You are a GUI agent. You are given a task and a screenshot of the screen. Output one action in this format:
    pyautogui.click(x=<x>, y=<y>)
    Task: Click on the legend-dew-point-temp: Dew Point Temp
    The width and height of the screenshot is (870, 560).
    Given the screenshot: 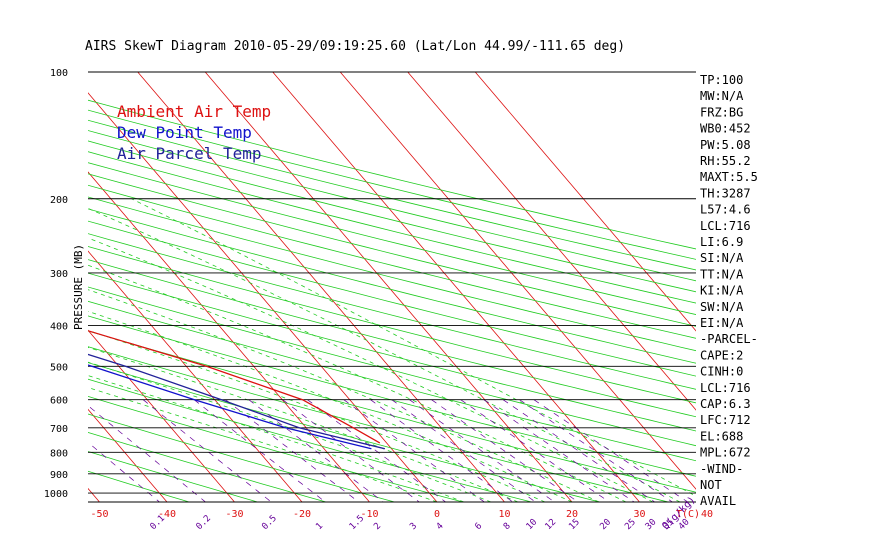 What is the action you would take?
    pyautogui.click(x=184, y=132)
    